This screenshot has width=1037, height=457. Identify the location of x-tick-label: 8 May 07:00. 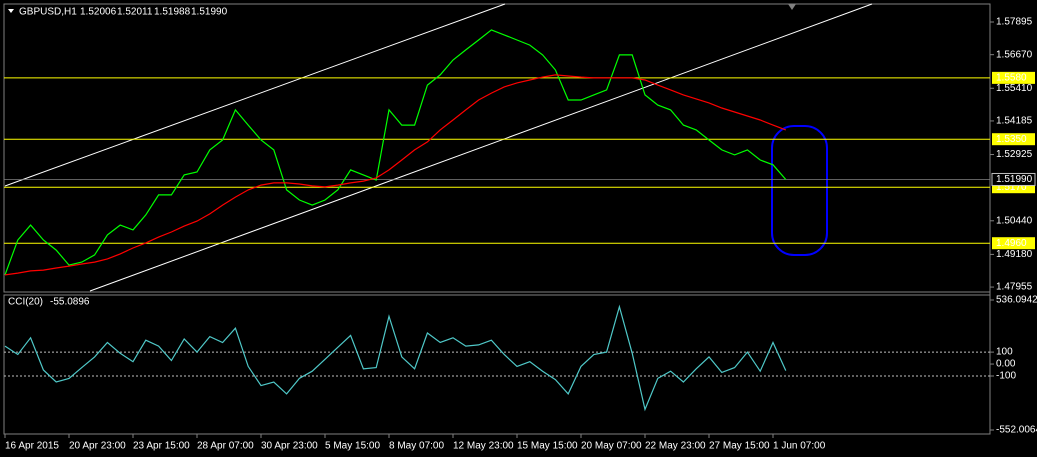
(416, 446).